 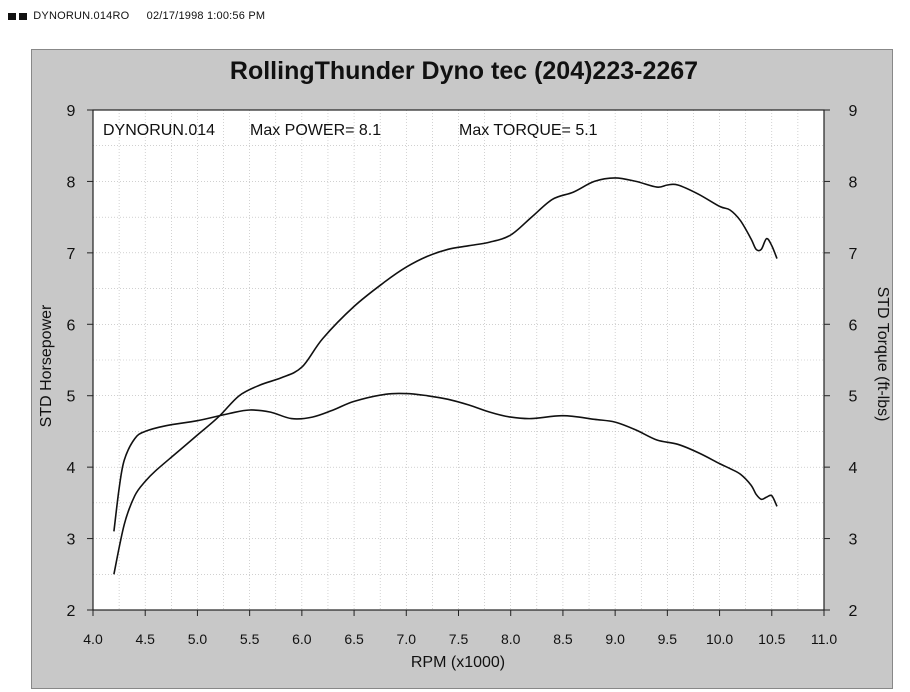 What do you see at coordinates (206, 16) in the screenshot?
I see `header-datetime: 02/17/1998 1:00:56 PM` at bounding box center [206, 16].